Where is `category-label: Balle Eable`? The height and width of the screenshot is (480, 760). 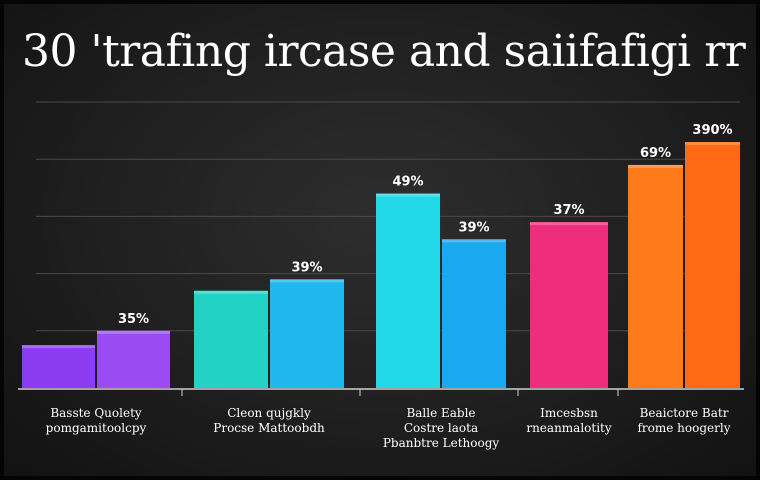 category-label: Balle Eable is located at coordinates (440, 413).